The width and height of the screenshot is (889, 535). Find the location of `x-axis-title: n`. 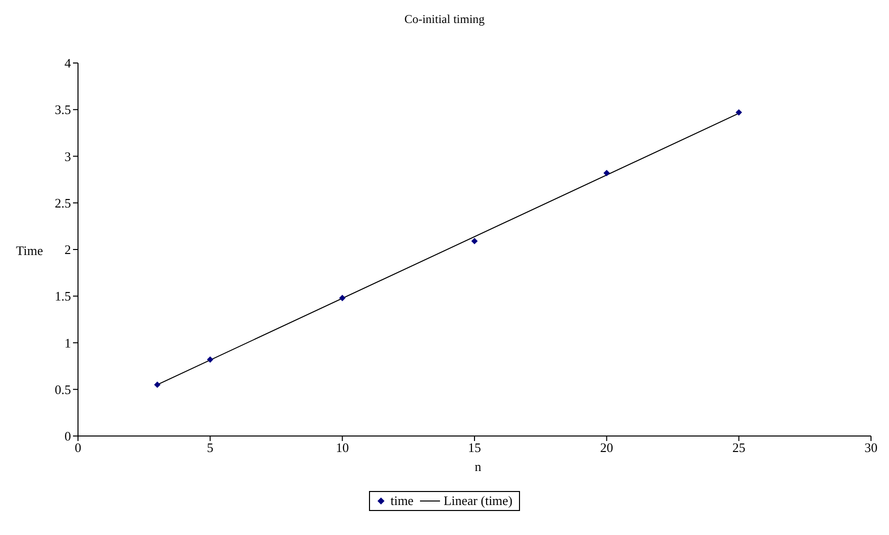

x-axis-title: n is located at coordinates (478, 467).